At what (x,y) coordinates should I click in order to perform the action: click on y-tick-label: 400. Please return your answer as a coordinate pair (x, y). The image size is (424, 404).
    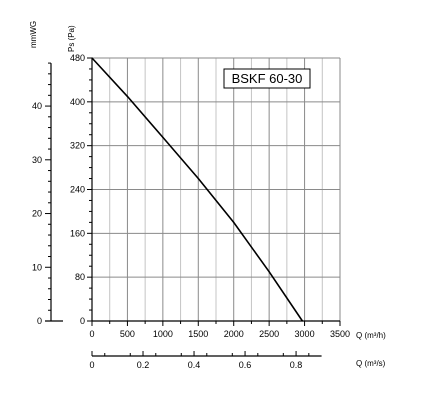
    Looking at the image, I should click on (77, 102).